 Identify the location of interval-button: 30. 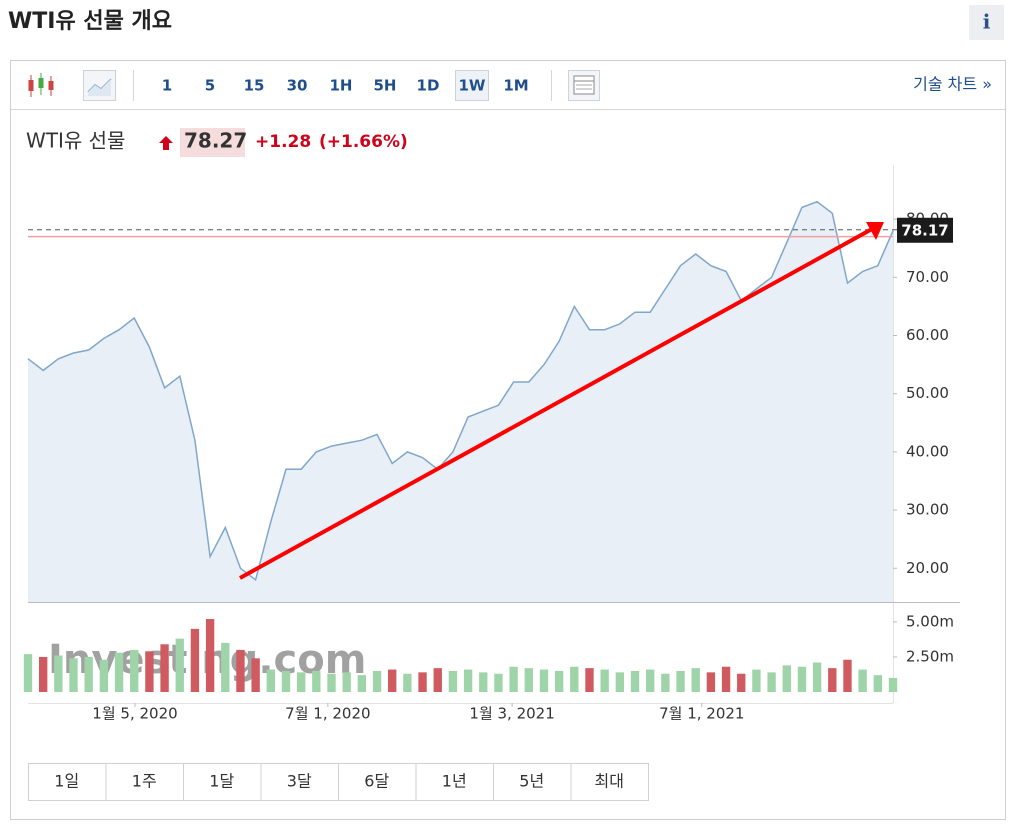
(297, 86).